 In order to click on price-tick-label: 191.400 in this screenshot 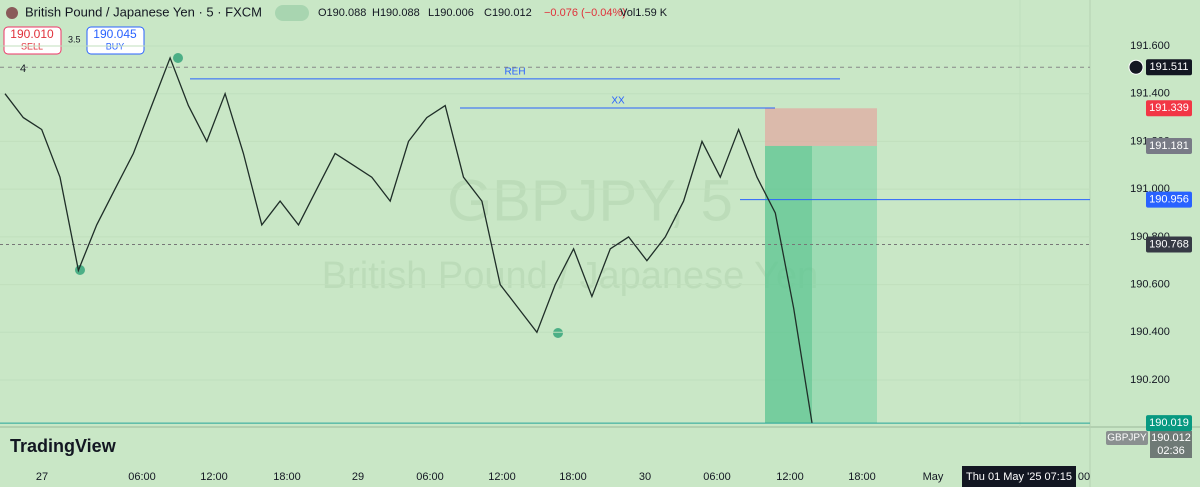, I will do `click(1150, 94)`.